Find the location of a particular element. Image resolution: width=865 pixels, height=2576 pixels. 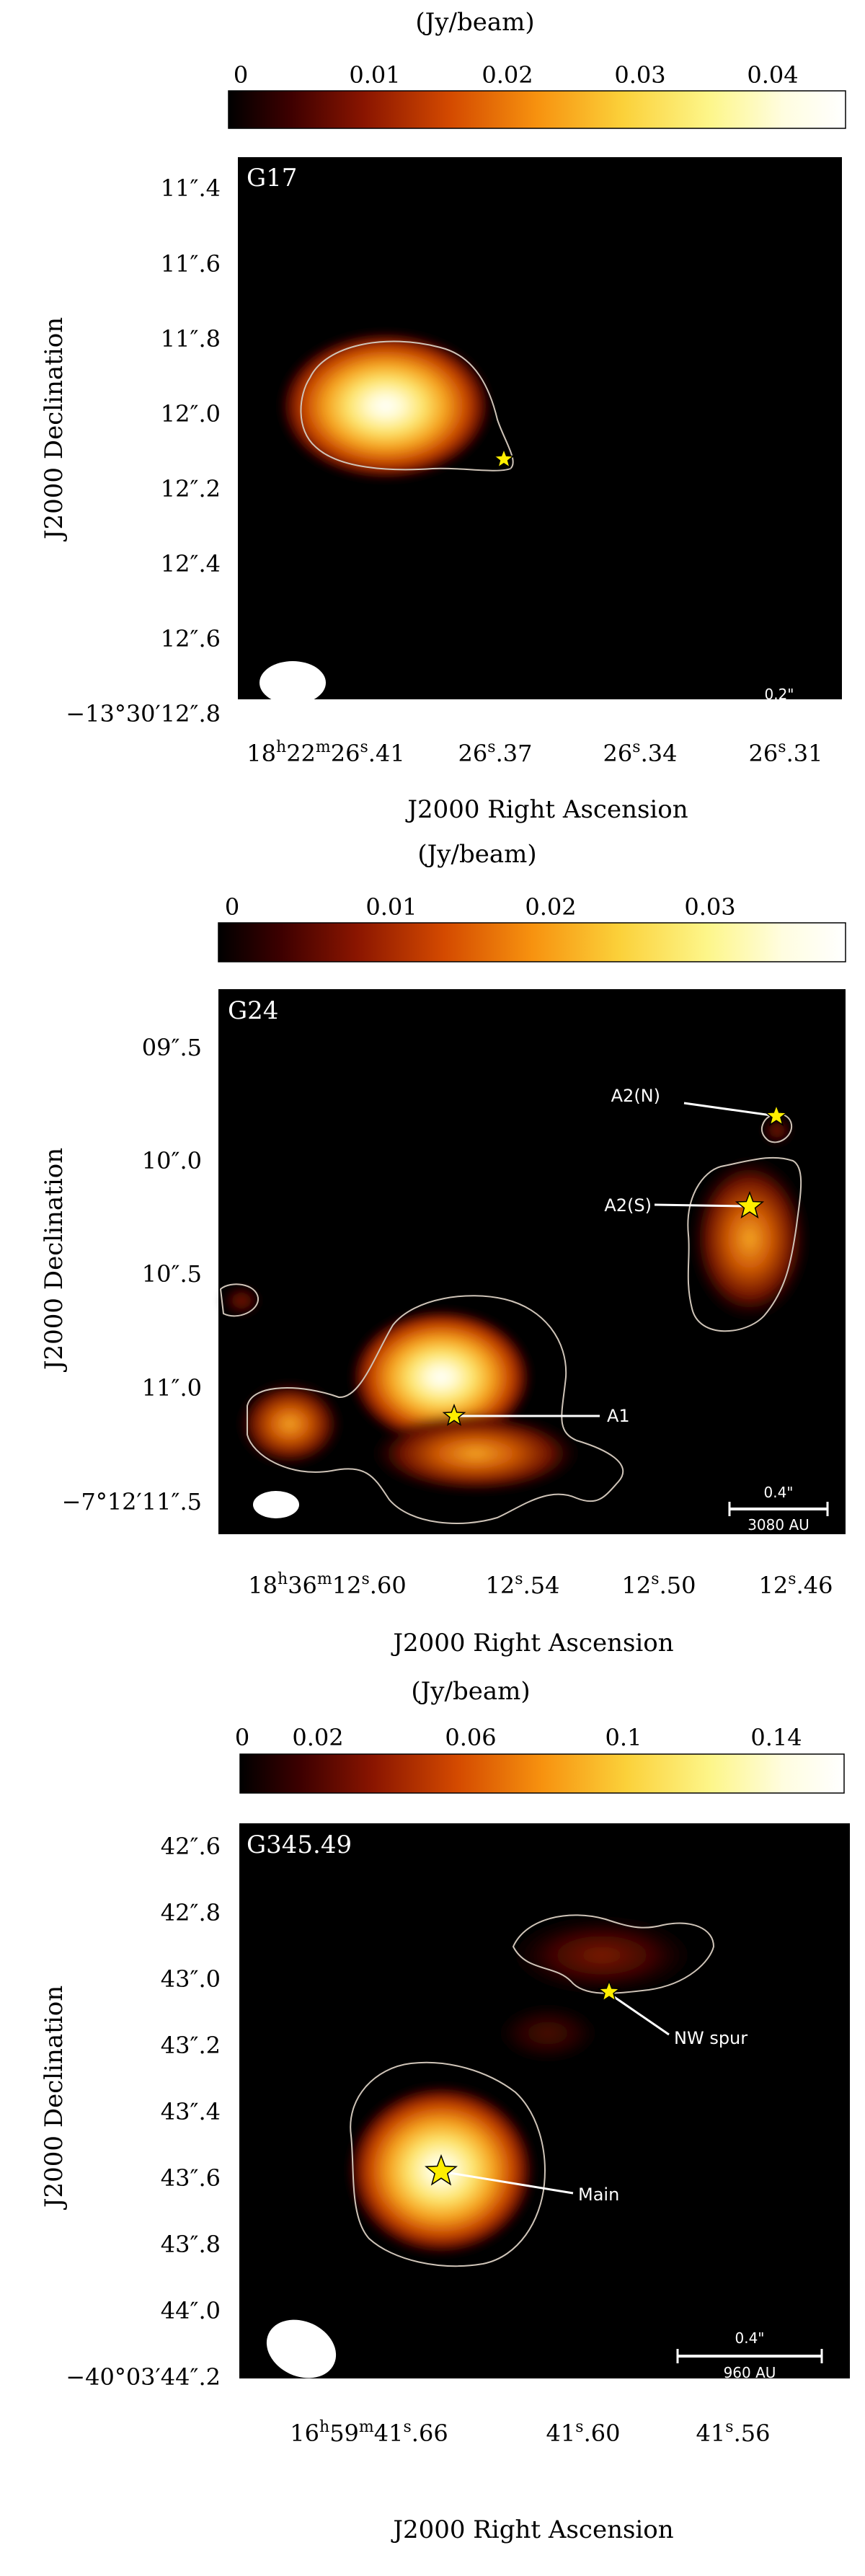

x-tick-labels: 18h36m12s.60 12s.54 12s.50 12s.46 is located at coordinates (540, 1584).